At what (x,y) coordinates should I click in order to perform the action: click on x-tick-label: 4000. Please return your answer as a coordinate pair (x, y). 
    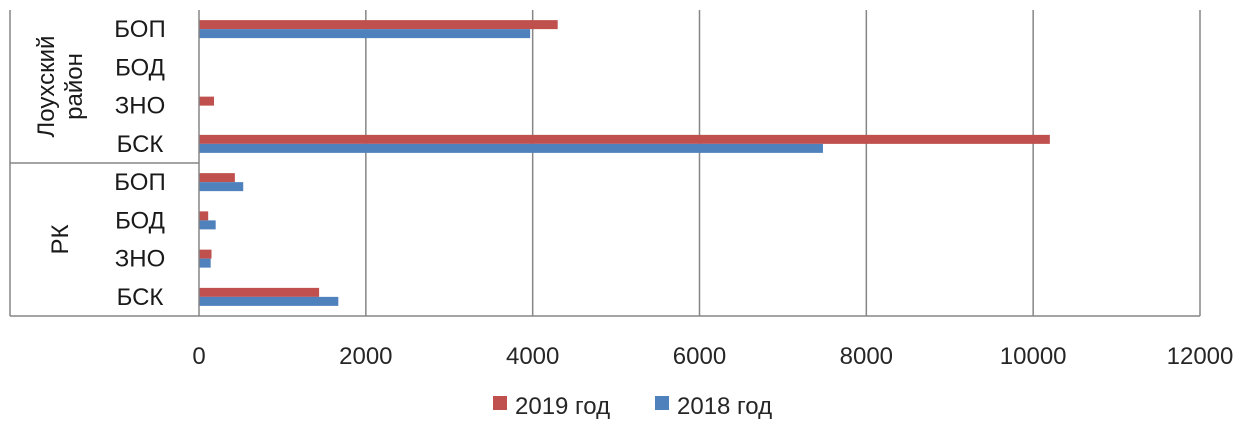
    Looking at the image, I should click on (532, 356).